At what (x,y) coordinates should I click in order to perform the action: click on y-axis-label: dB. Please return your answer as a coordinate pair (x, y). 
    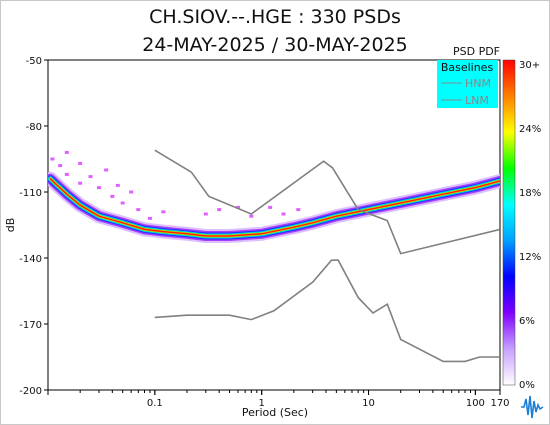
    Looking at the image, I should click on (10, 225).